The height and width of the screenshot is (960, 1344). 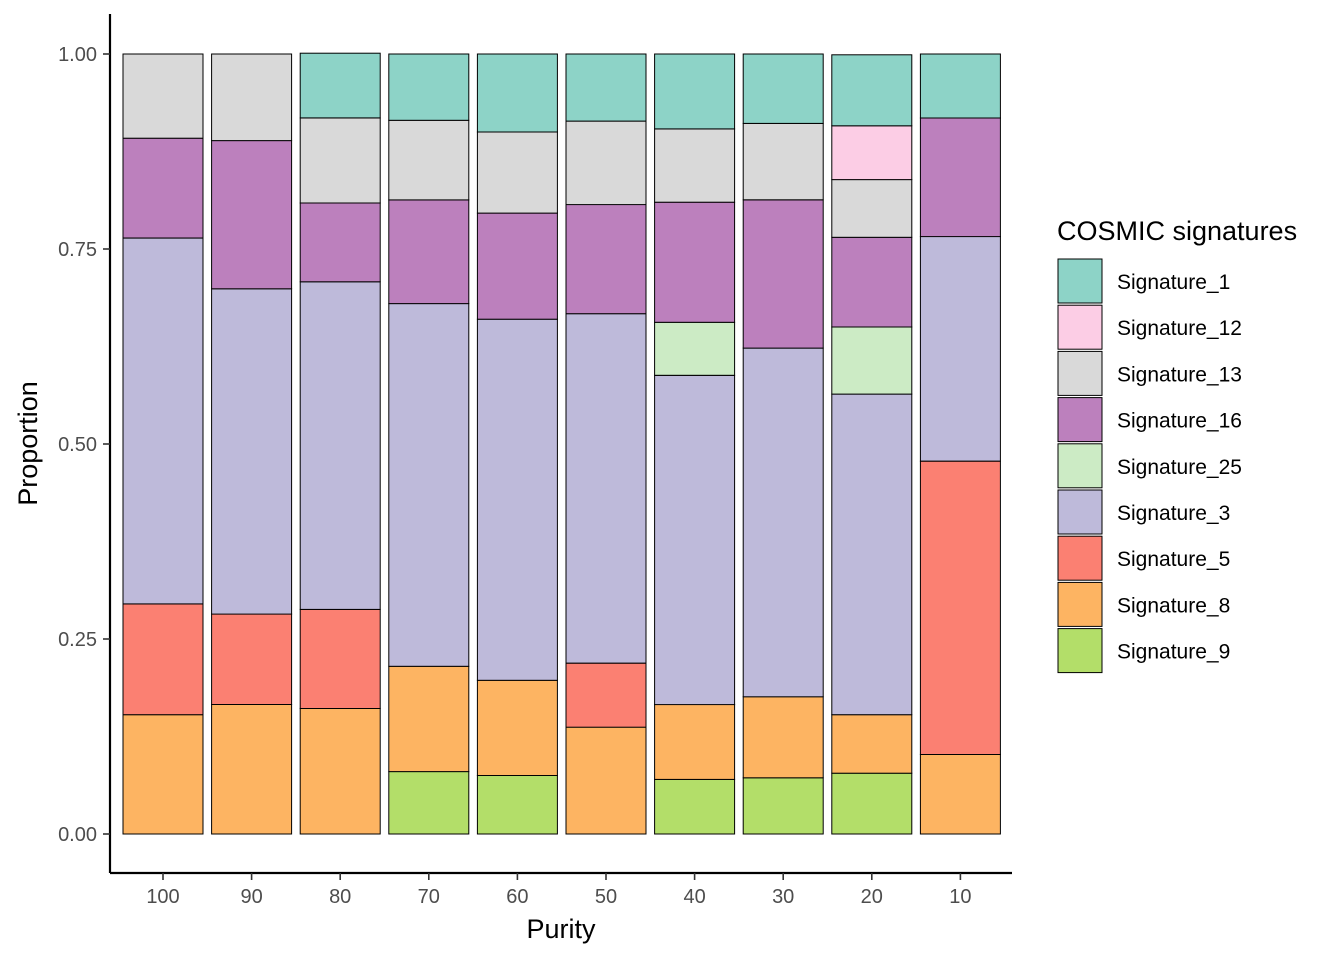 What do you see at coordinates (77, 640) in the screenshot?
I see `y-tick-label: 0.25` at bounding box center [77, 640].